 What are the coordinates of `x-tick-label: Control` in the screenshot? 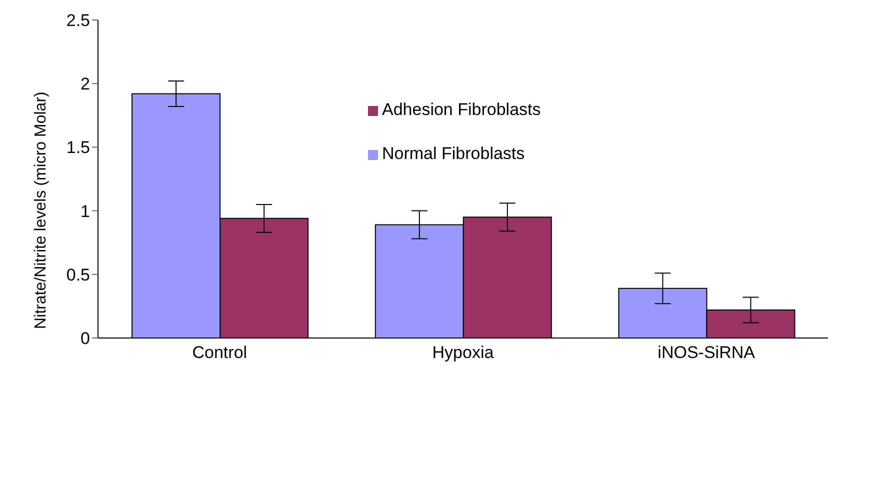 It's located at (220, 352).